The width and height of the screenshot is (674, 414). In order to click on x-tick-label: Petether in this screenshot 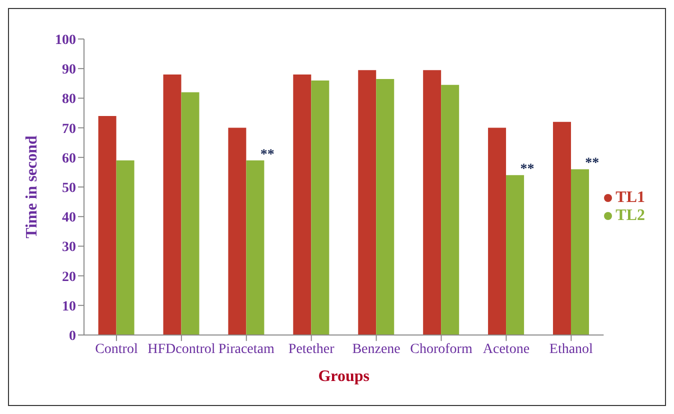, I will do `click(311, 349)`.